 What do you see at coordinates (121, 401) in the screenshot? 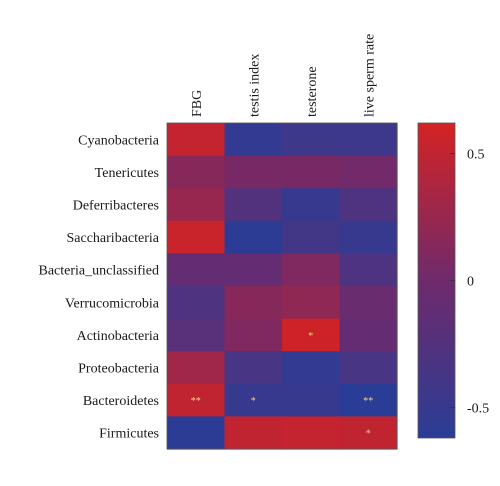
I see `row-label: Bacteroidetes` at bounding box center [121, 401].